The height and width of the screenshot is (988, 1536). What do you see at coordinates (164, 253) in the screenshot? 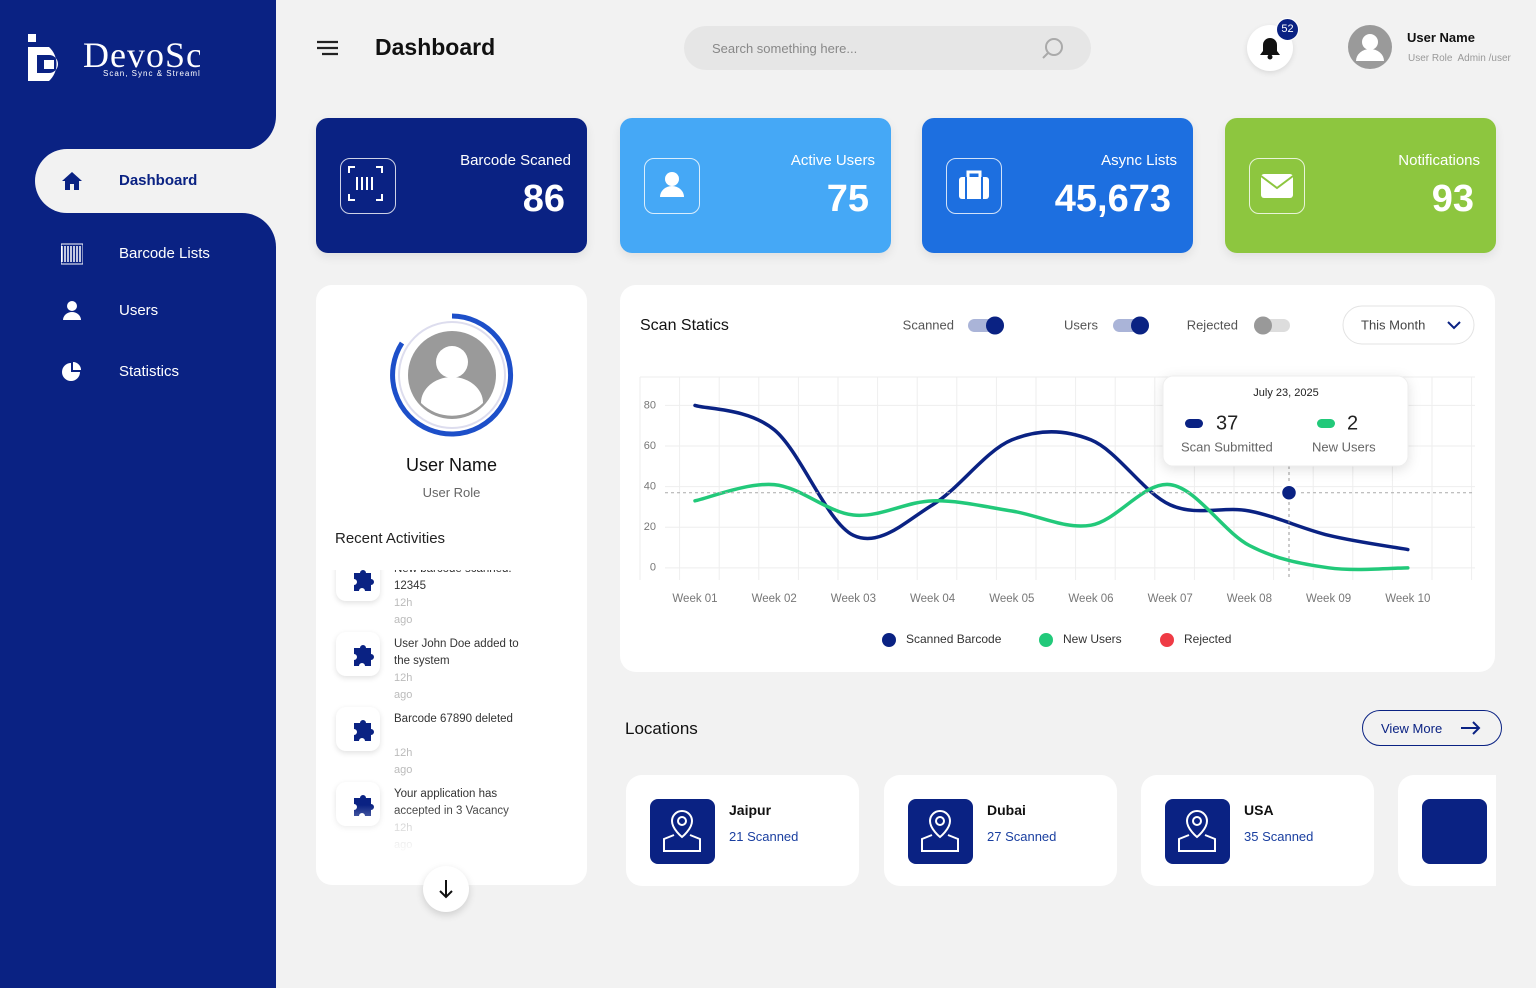
I see `nav-item: Barcode Lists` at bounding box center [164, 253].